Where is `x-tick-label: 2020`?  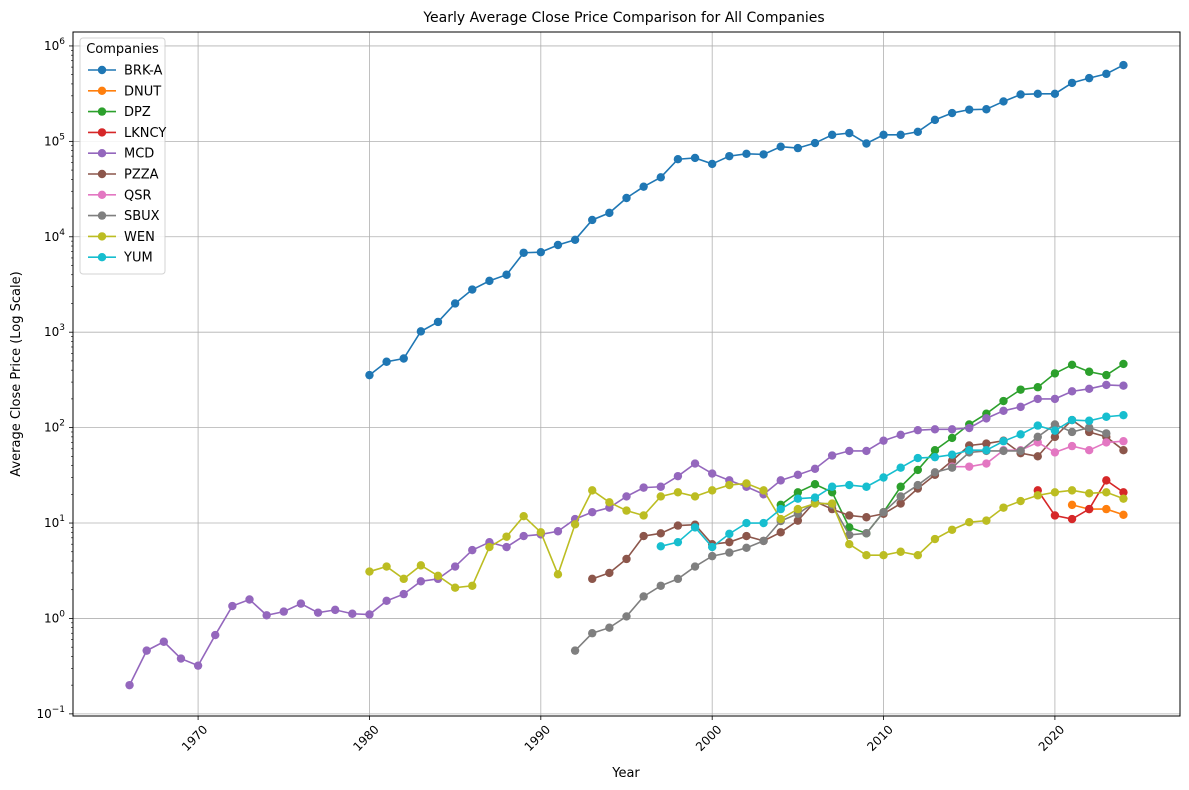 x-tick-label: 2020 is located at coordinates (1051, 737).